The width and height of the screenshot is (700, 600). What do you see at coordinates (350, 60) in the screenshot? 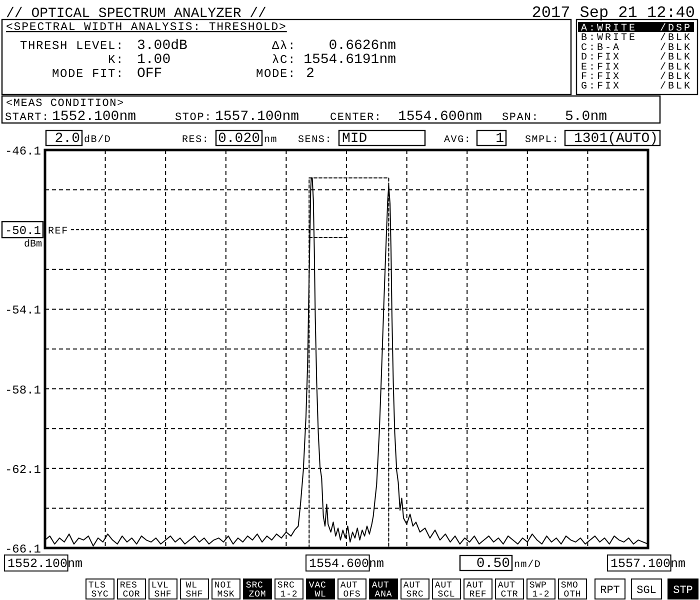
I see `text: 1554.6191nm` at bounding box center [350, 60].